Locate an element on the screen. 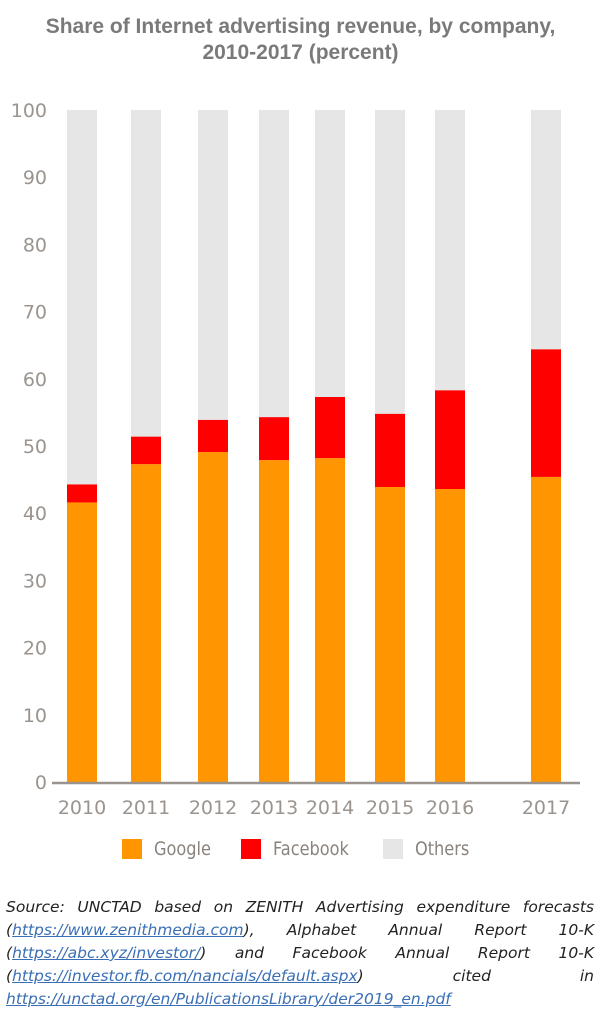 The height and width of the screenshot is (1024, 601). legend-item-google: Google is located at coordinates (171, 849).